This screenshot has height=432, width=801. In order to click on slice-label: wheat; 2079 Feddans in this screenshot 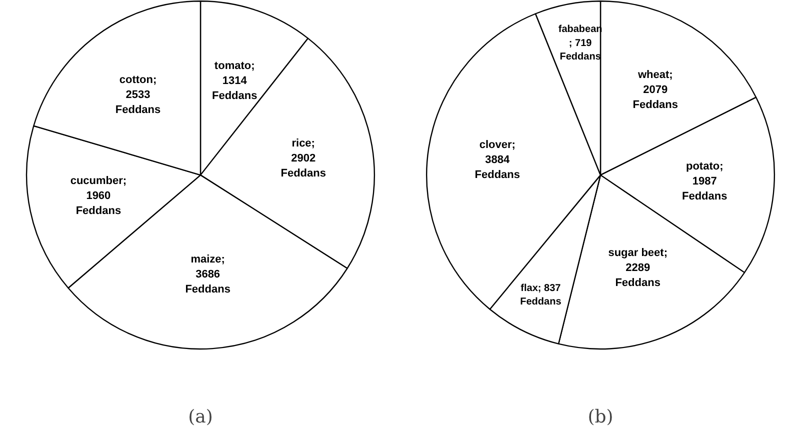, I will do `click(655, 90)`.